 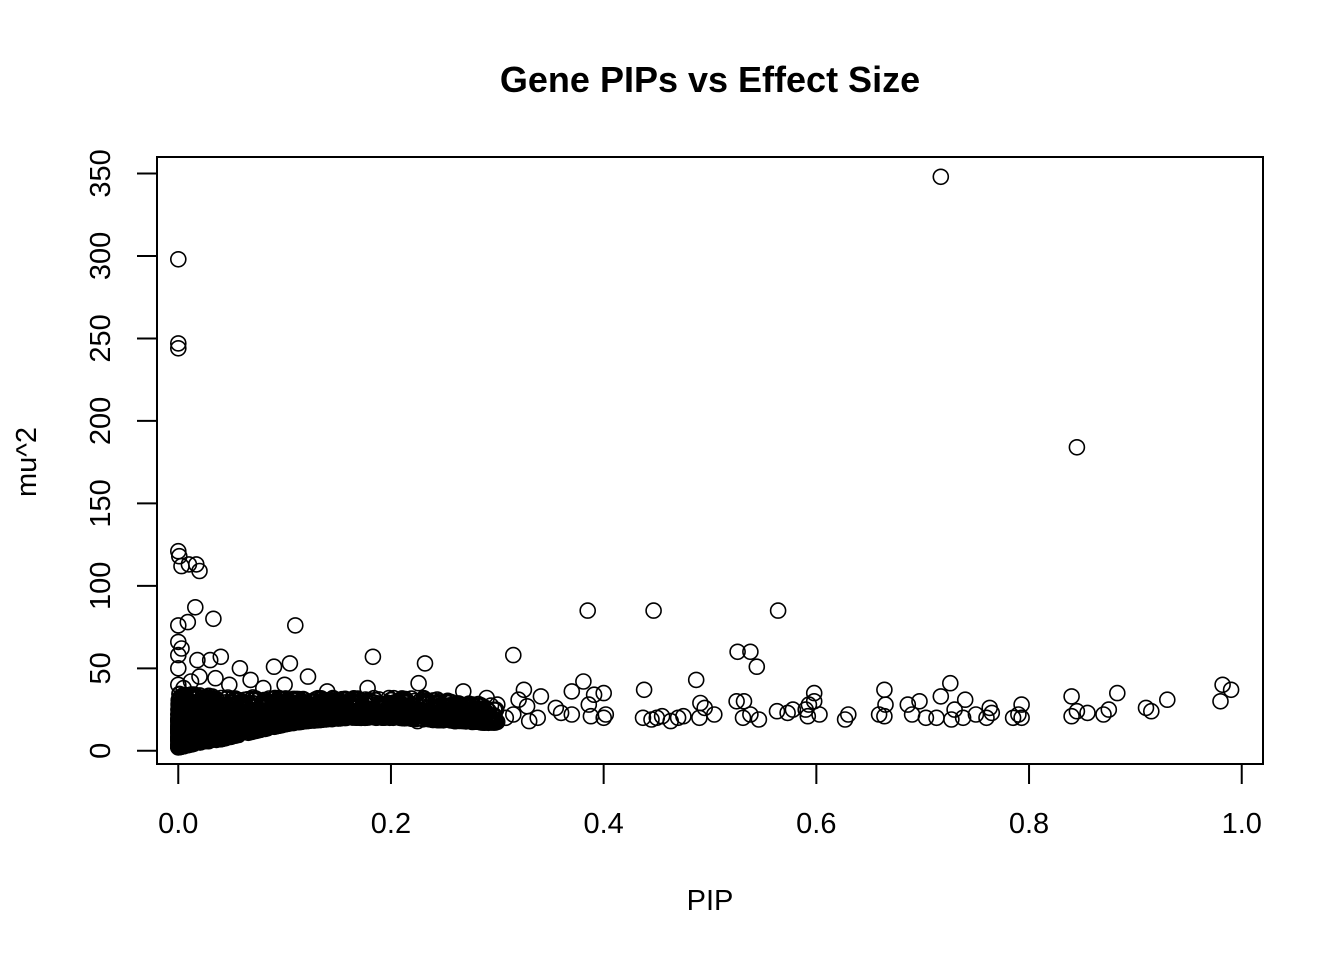 What do you see at coordinates (101, 173) in the screenshot?
I see `y-tick-label: 350` at bounding box center [101, 173].